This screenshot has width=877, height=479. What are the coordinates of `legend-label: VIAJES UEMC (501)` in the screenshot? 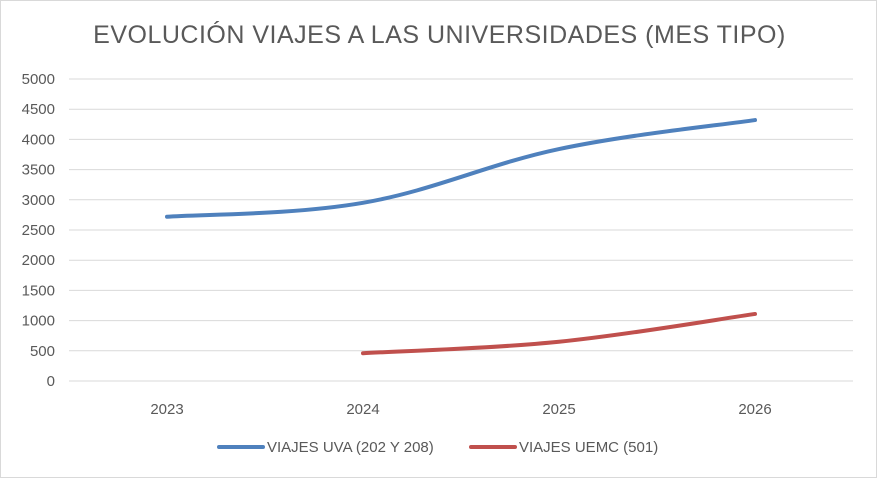 It's located at (588, 447).